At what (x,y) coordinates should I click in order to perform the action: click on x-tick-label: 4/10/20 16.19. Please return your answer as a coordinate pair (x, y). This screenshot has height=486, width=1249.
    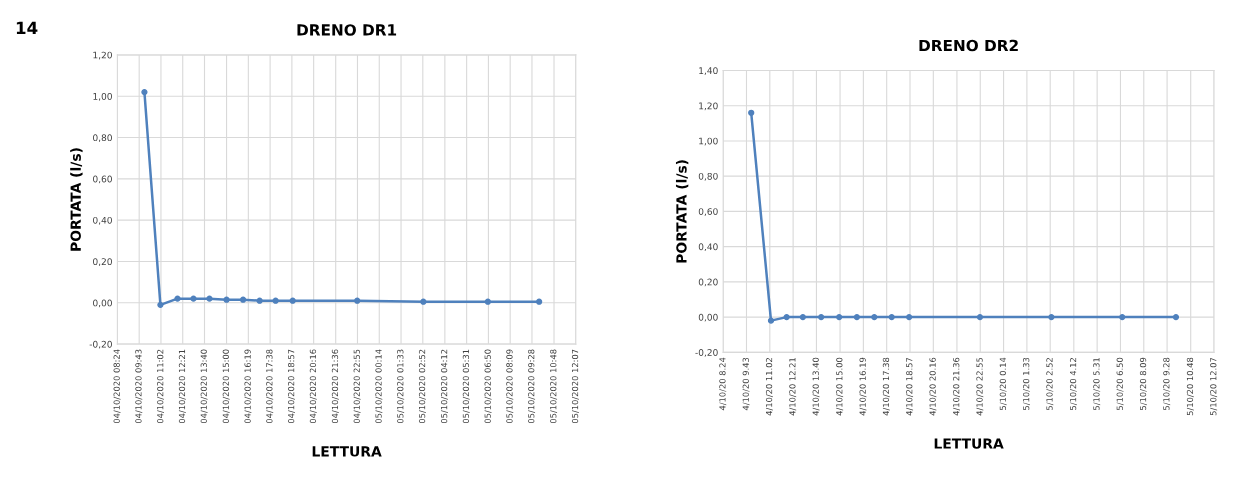
    Looking at the image, I should click on (863, 386).